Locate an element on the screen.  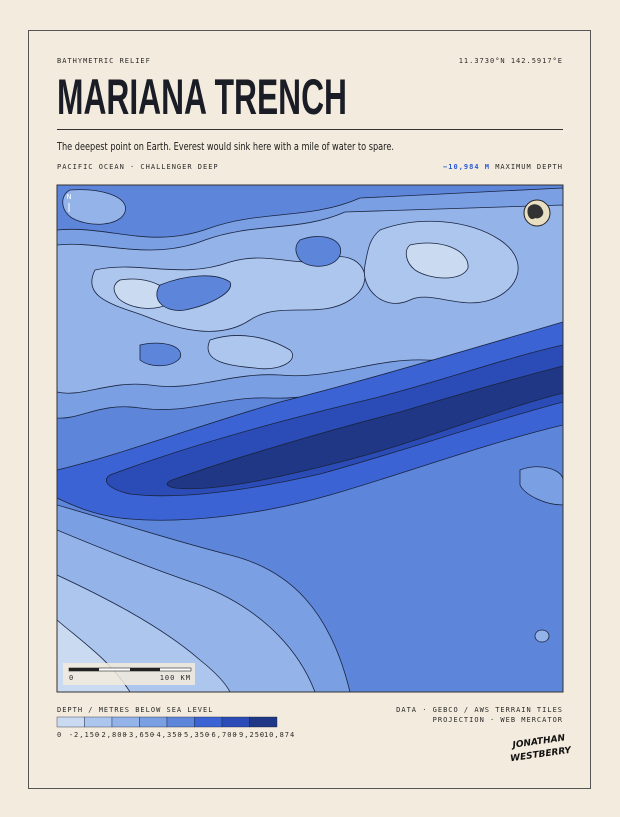
legend-label: -2,150 is located at coordinates (84, 735).